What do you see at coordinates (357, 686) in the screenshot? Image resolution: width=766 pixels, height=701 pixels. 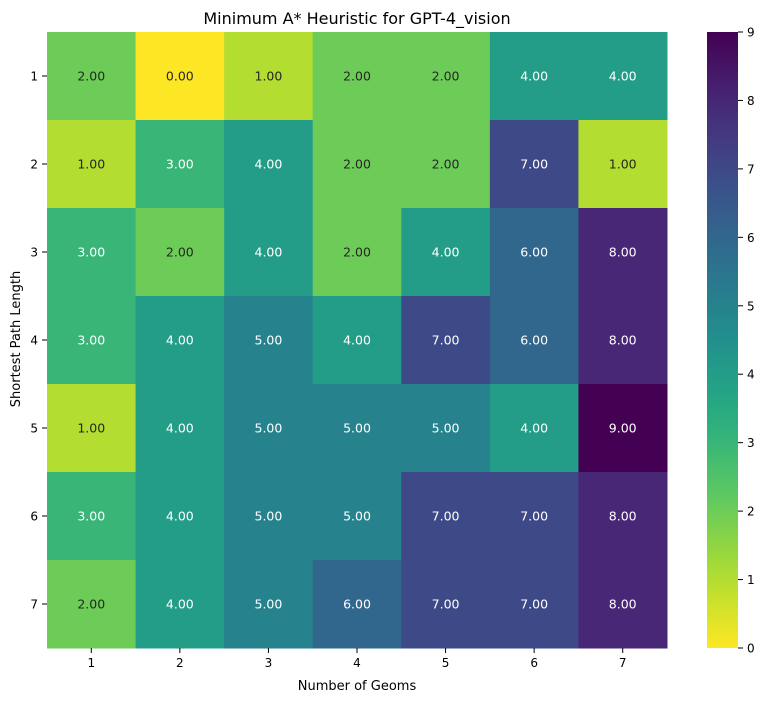 I see `x-axis-label: Number of Geoms` at bounding box center [357, 686].